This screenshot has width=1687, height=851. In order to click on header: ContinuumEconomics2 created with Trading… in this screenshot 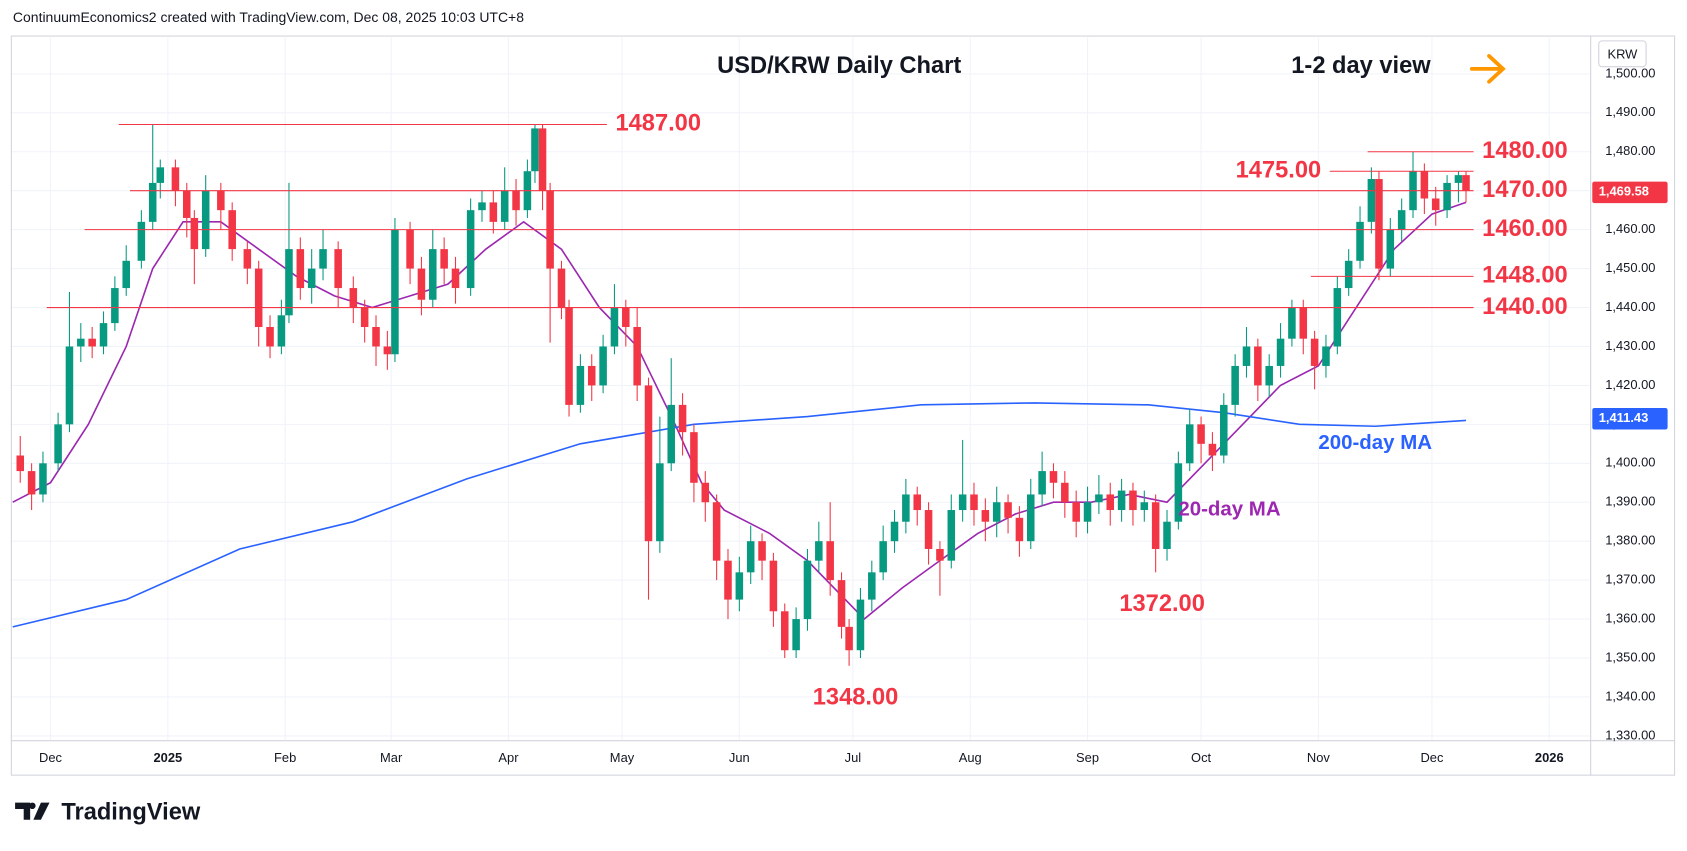, I will do `click(268, 17)`.